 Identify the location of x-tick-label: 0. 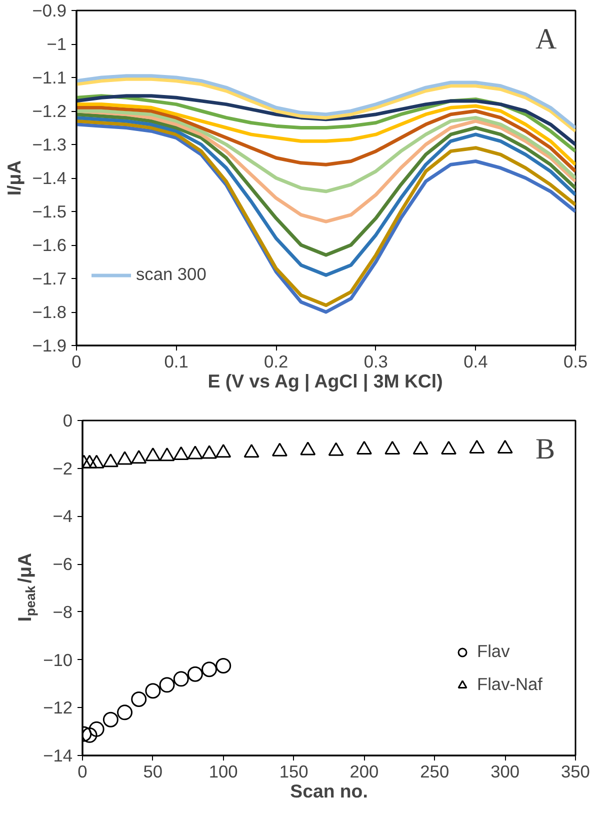
(83, 772).